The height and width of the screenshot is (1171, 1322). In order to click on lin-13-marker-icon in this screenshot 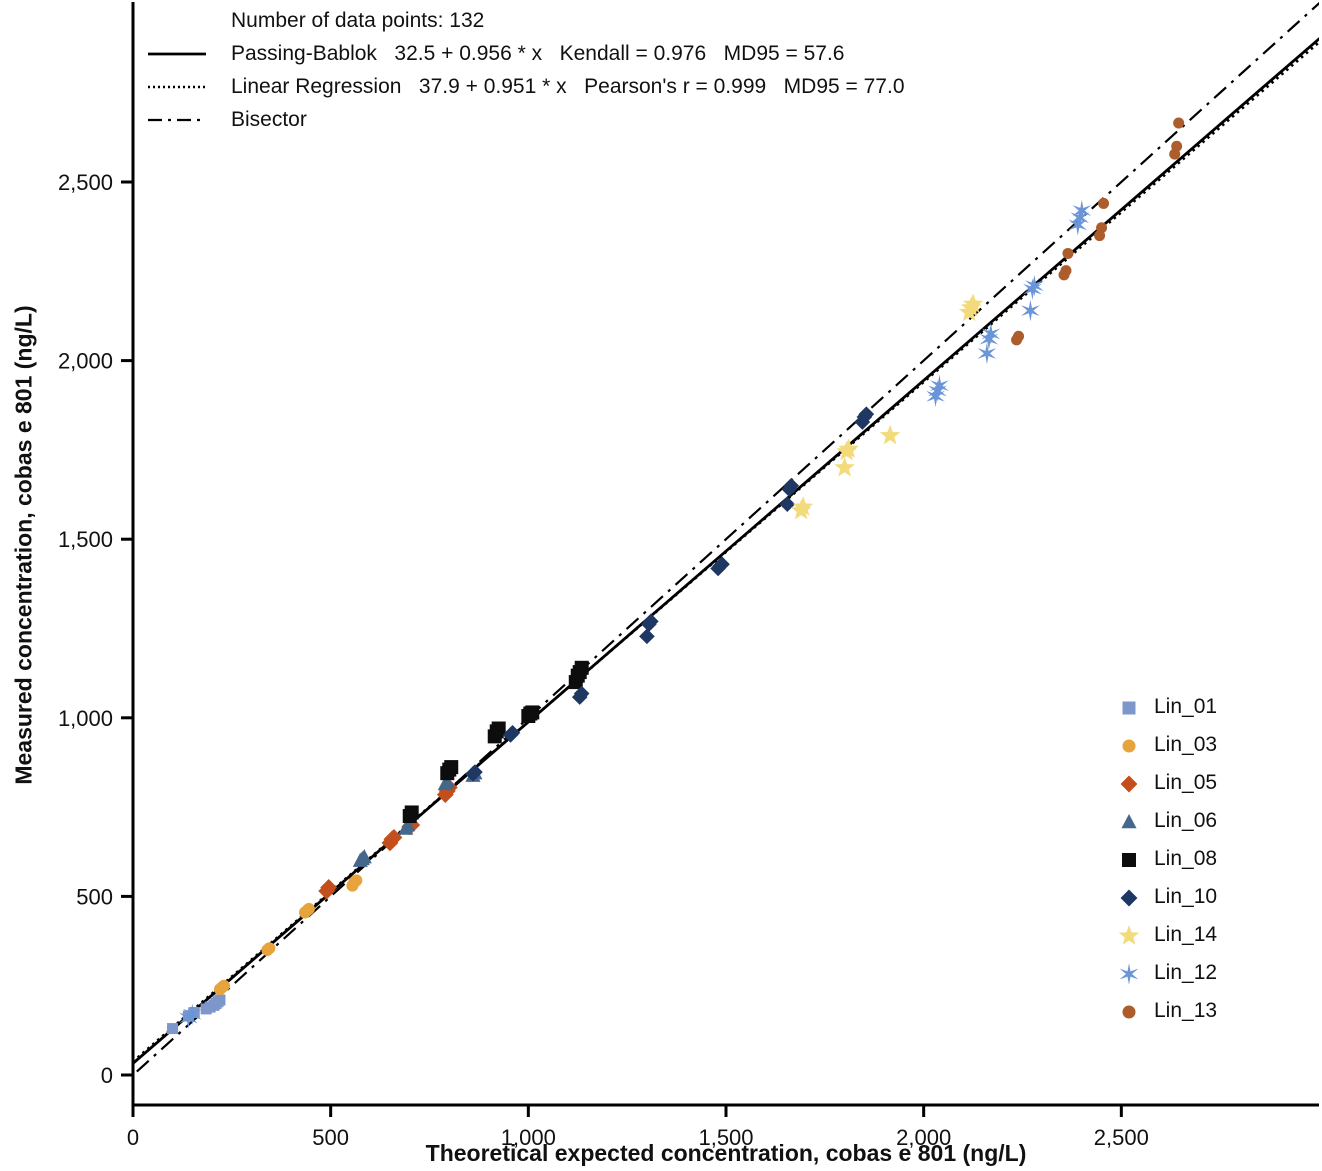, I will do `click(1129, 1012)`.